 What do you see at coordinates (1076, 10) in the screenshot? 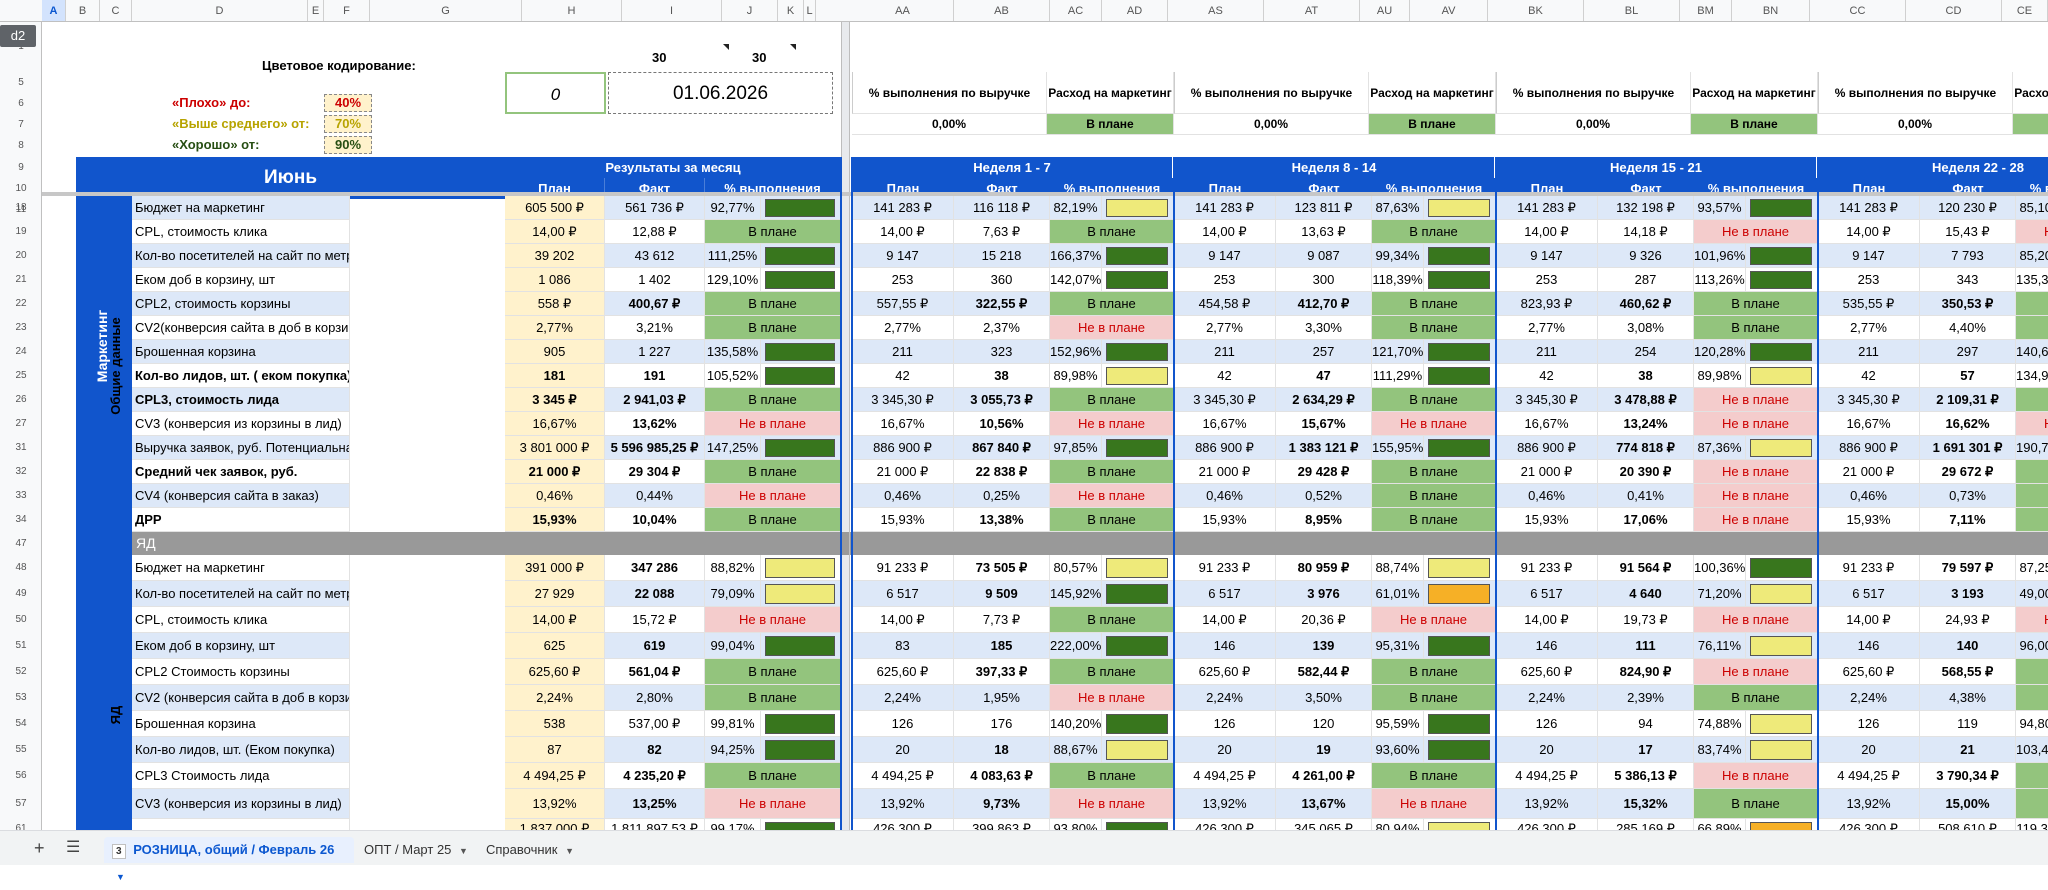
I see `column-header-ac: AC` at bounding box center [1076, 10].